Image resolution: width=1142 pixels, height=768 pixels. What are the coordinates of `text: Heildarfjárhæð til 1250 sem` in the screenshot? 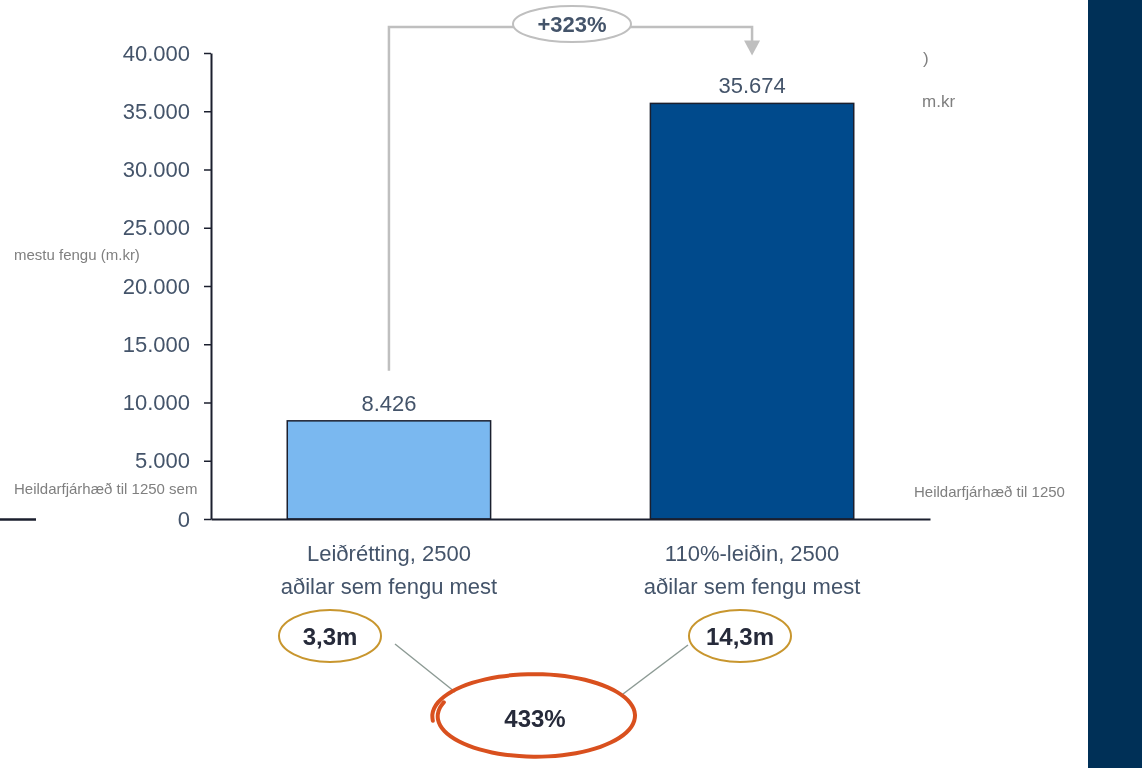 It's located at (106, 488).